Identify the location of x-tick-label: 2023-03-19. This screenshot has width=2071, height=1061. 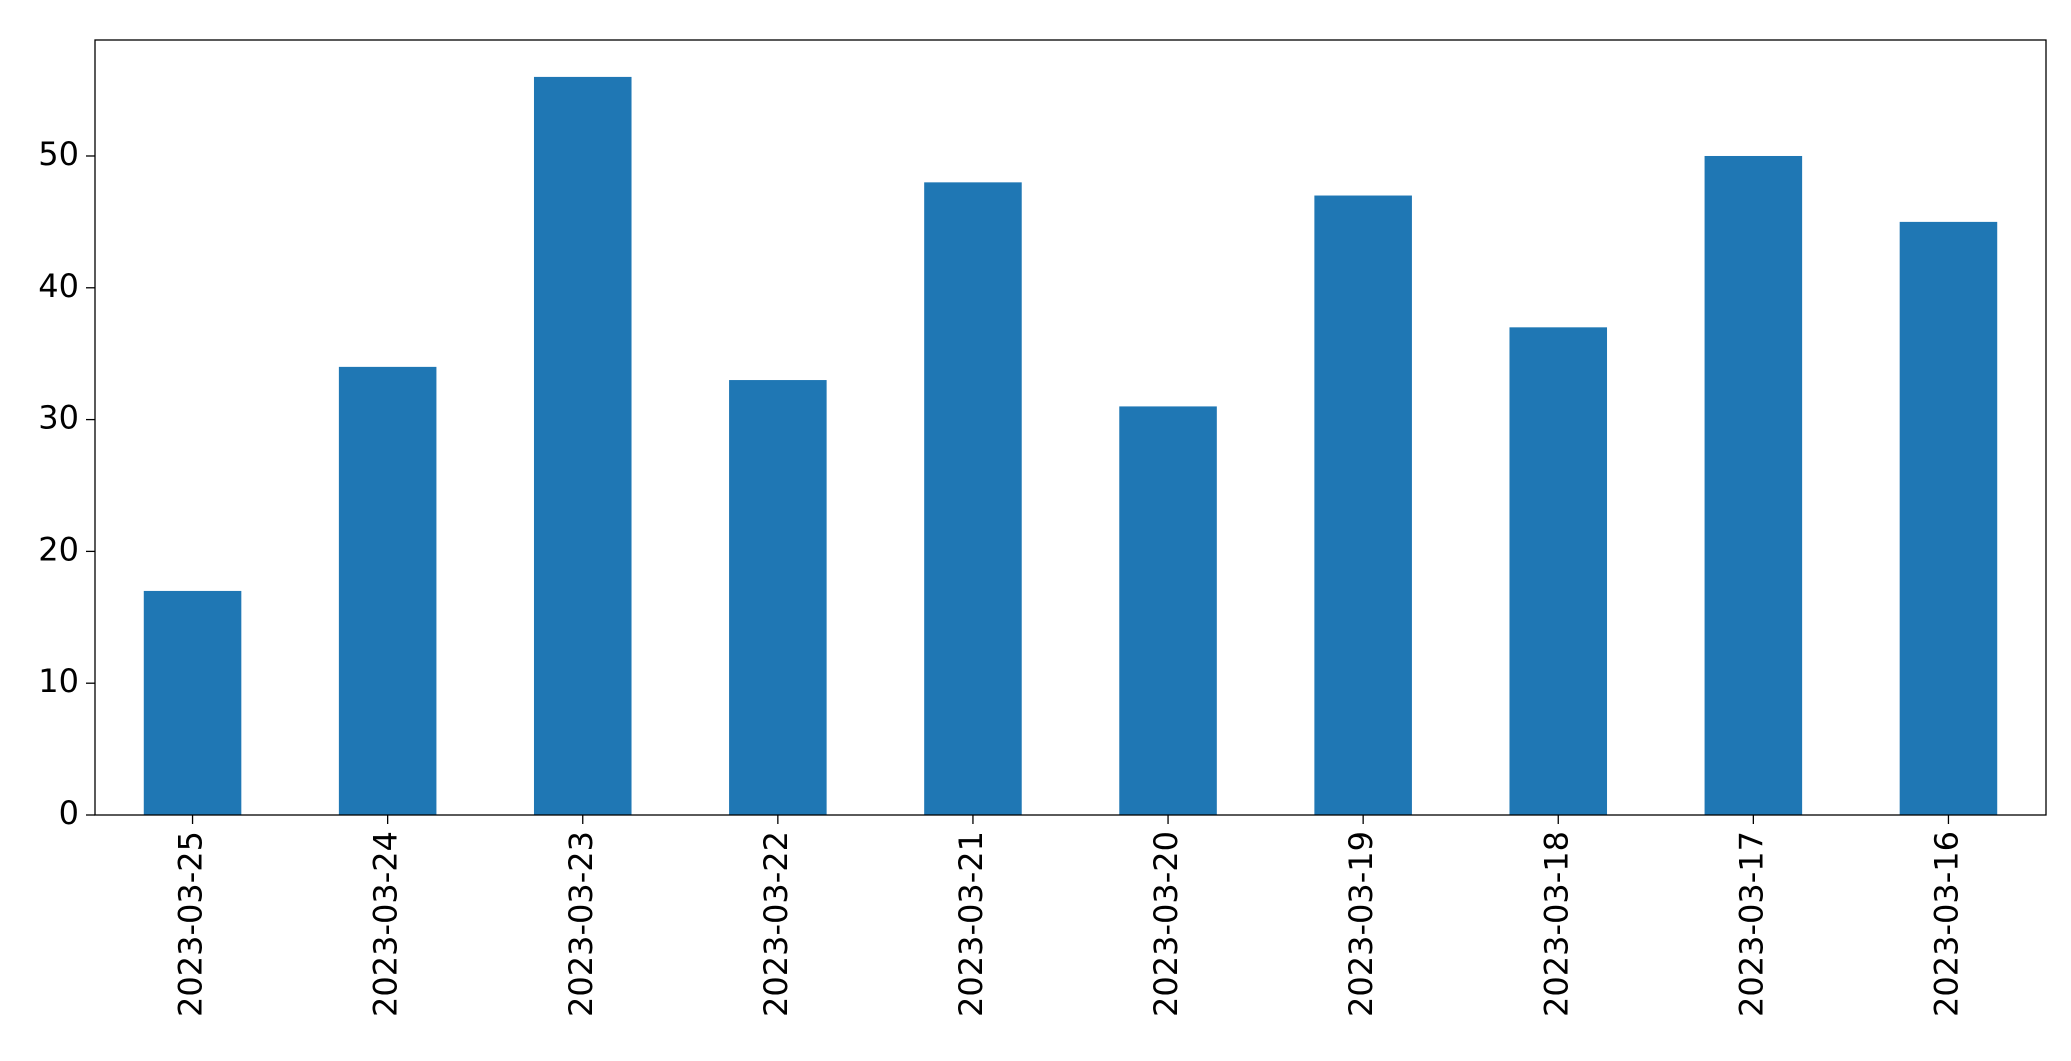
(1361, 924).